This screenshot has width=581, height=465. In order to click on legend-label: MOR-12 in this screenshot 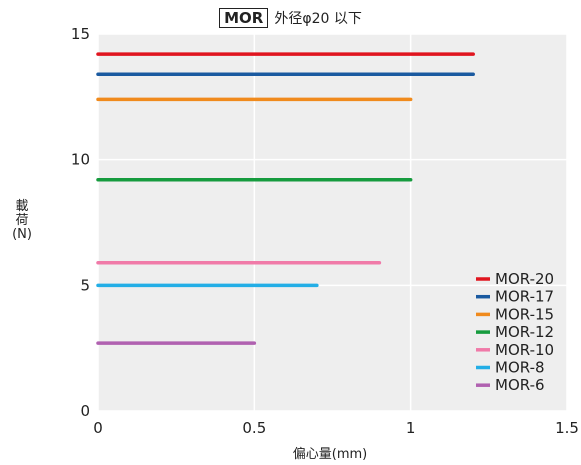, I will do `click(524, 332)`.